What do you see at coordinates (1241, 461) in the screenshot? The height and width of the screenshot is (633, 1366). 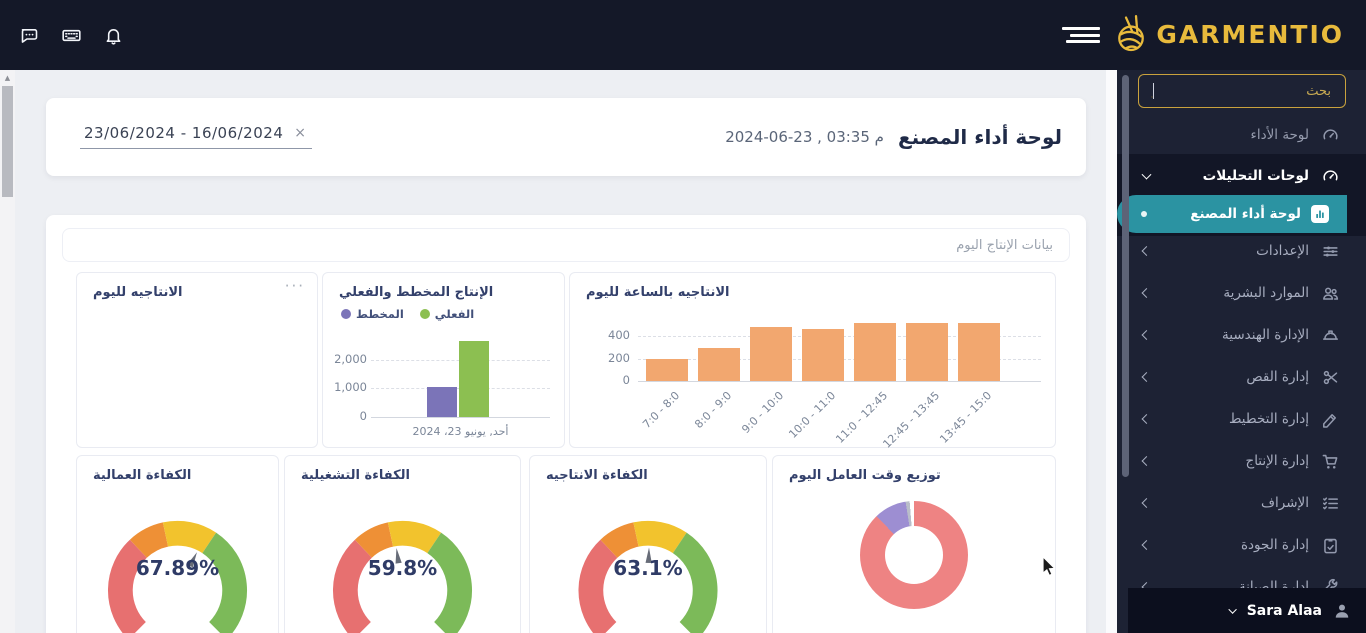 I see `sidebar-item: إدارة الإنتاج` at bounding box center [1241, 461].